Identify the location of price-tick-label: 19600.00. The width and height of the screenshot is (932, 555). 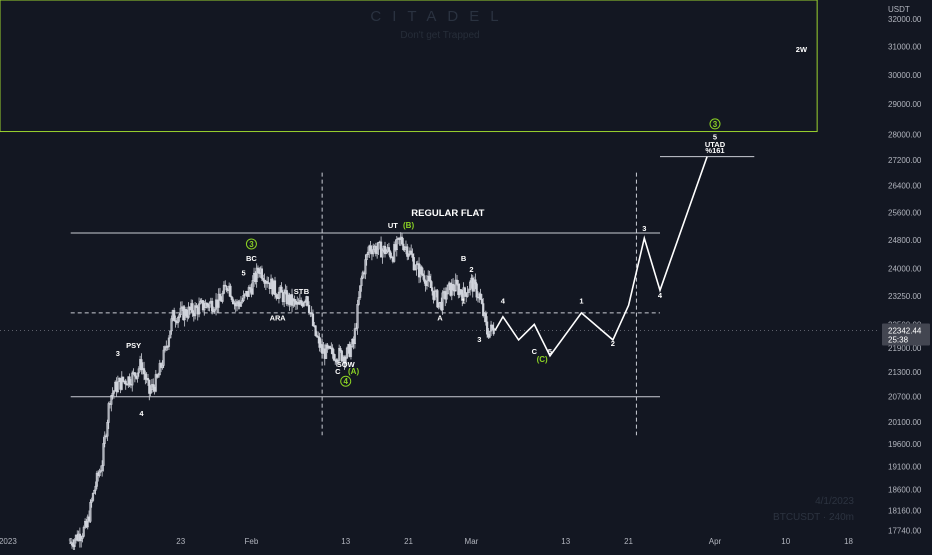
(905, 444).